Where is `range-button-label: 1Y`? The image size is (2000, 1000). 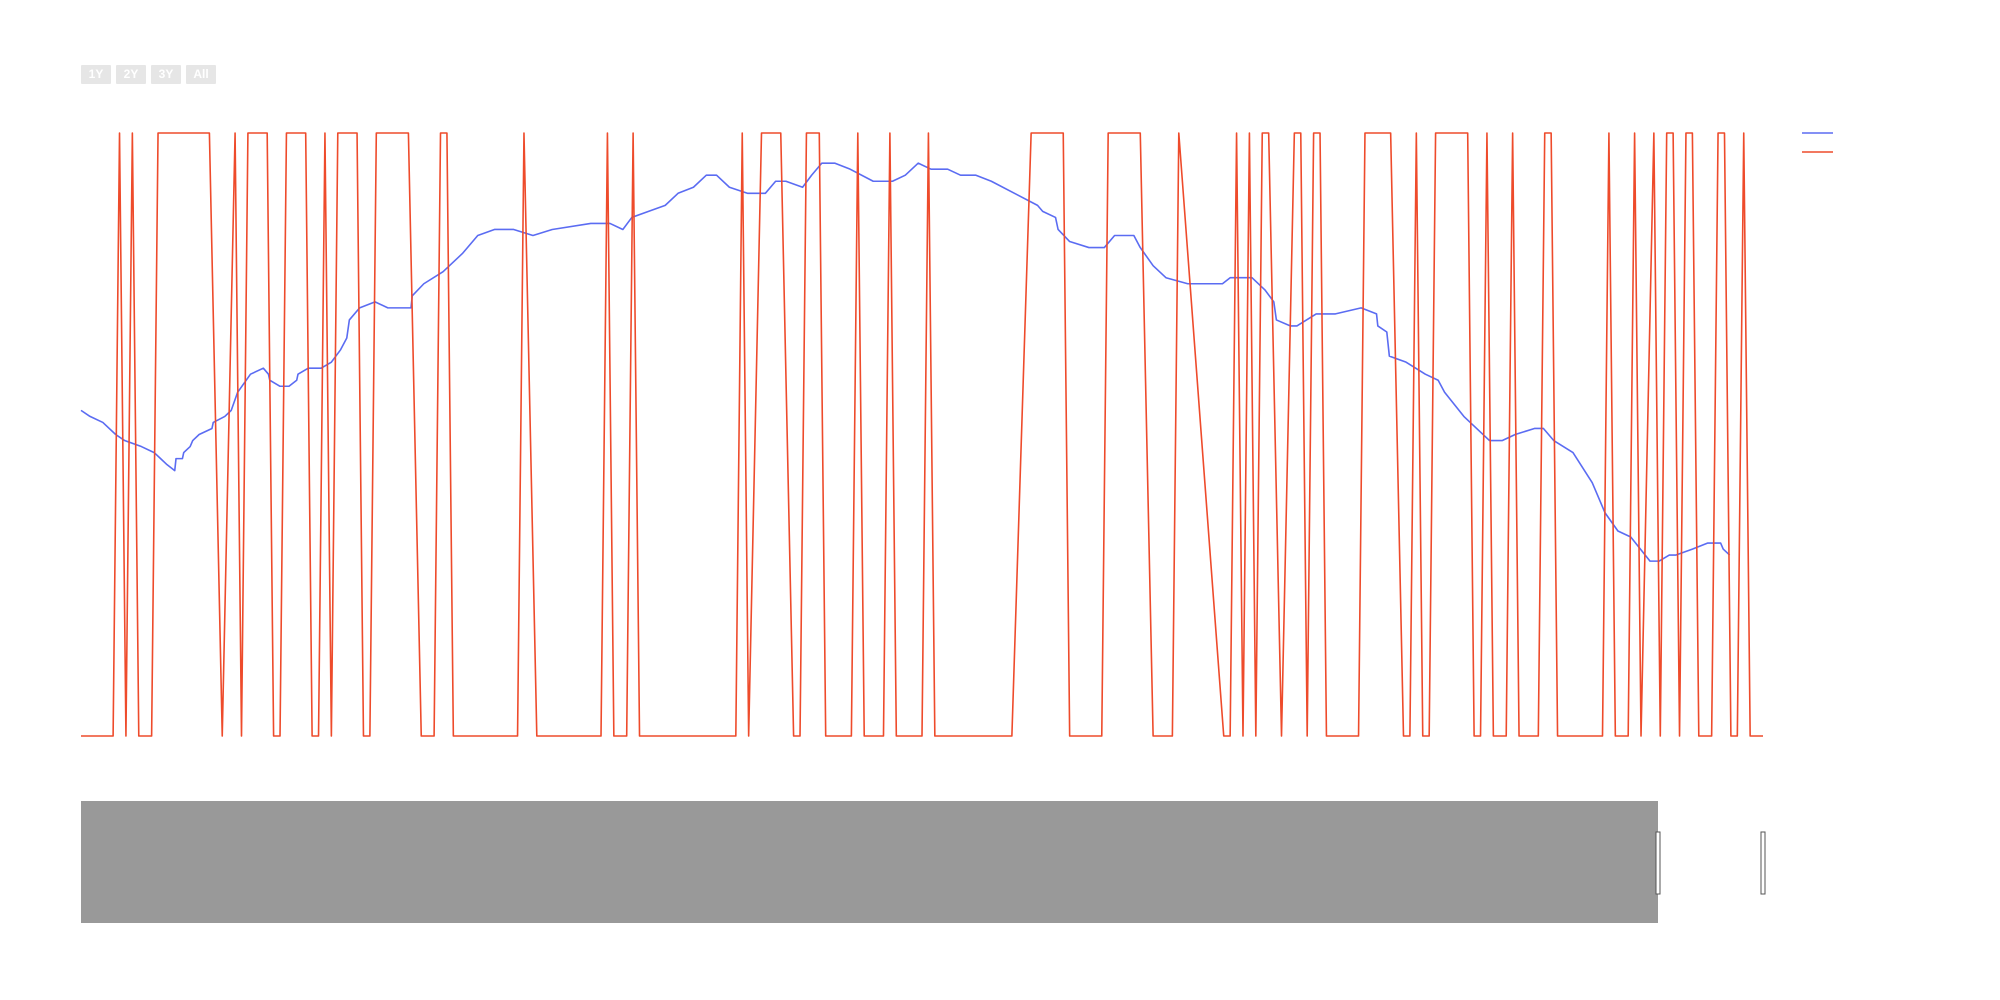
range-button-label: 1Y is located at coordinates (96, 74).